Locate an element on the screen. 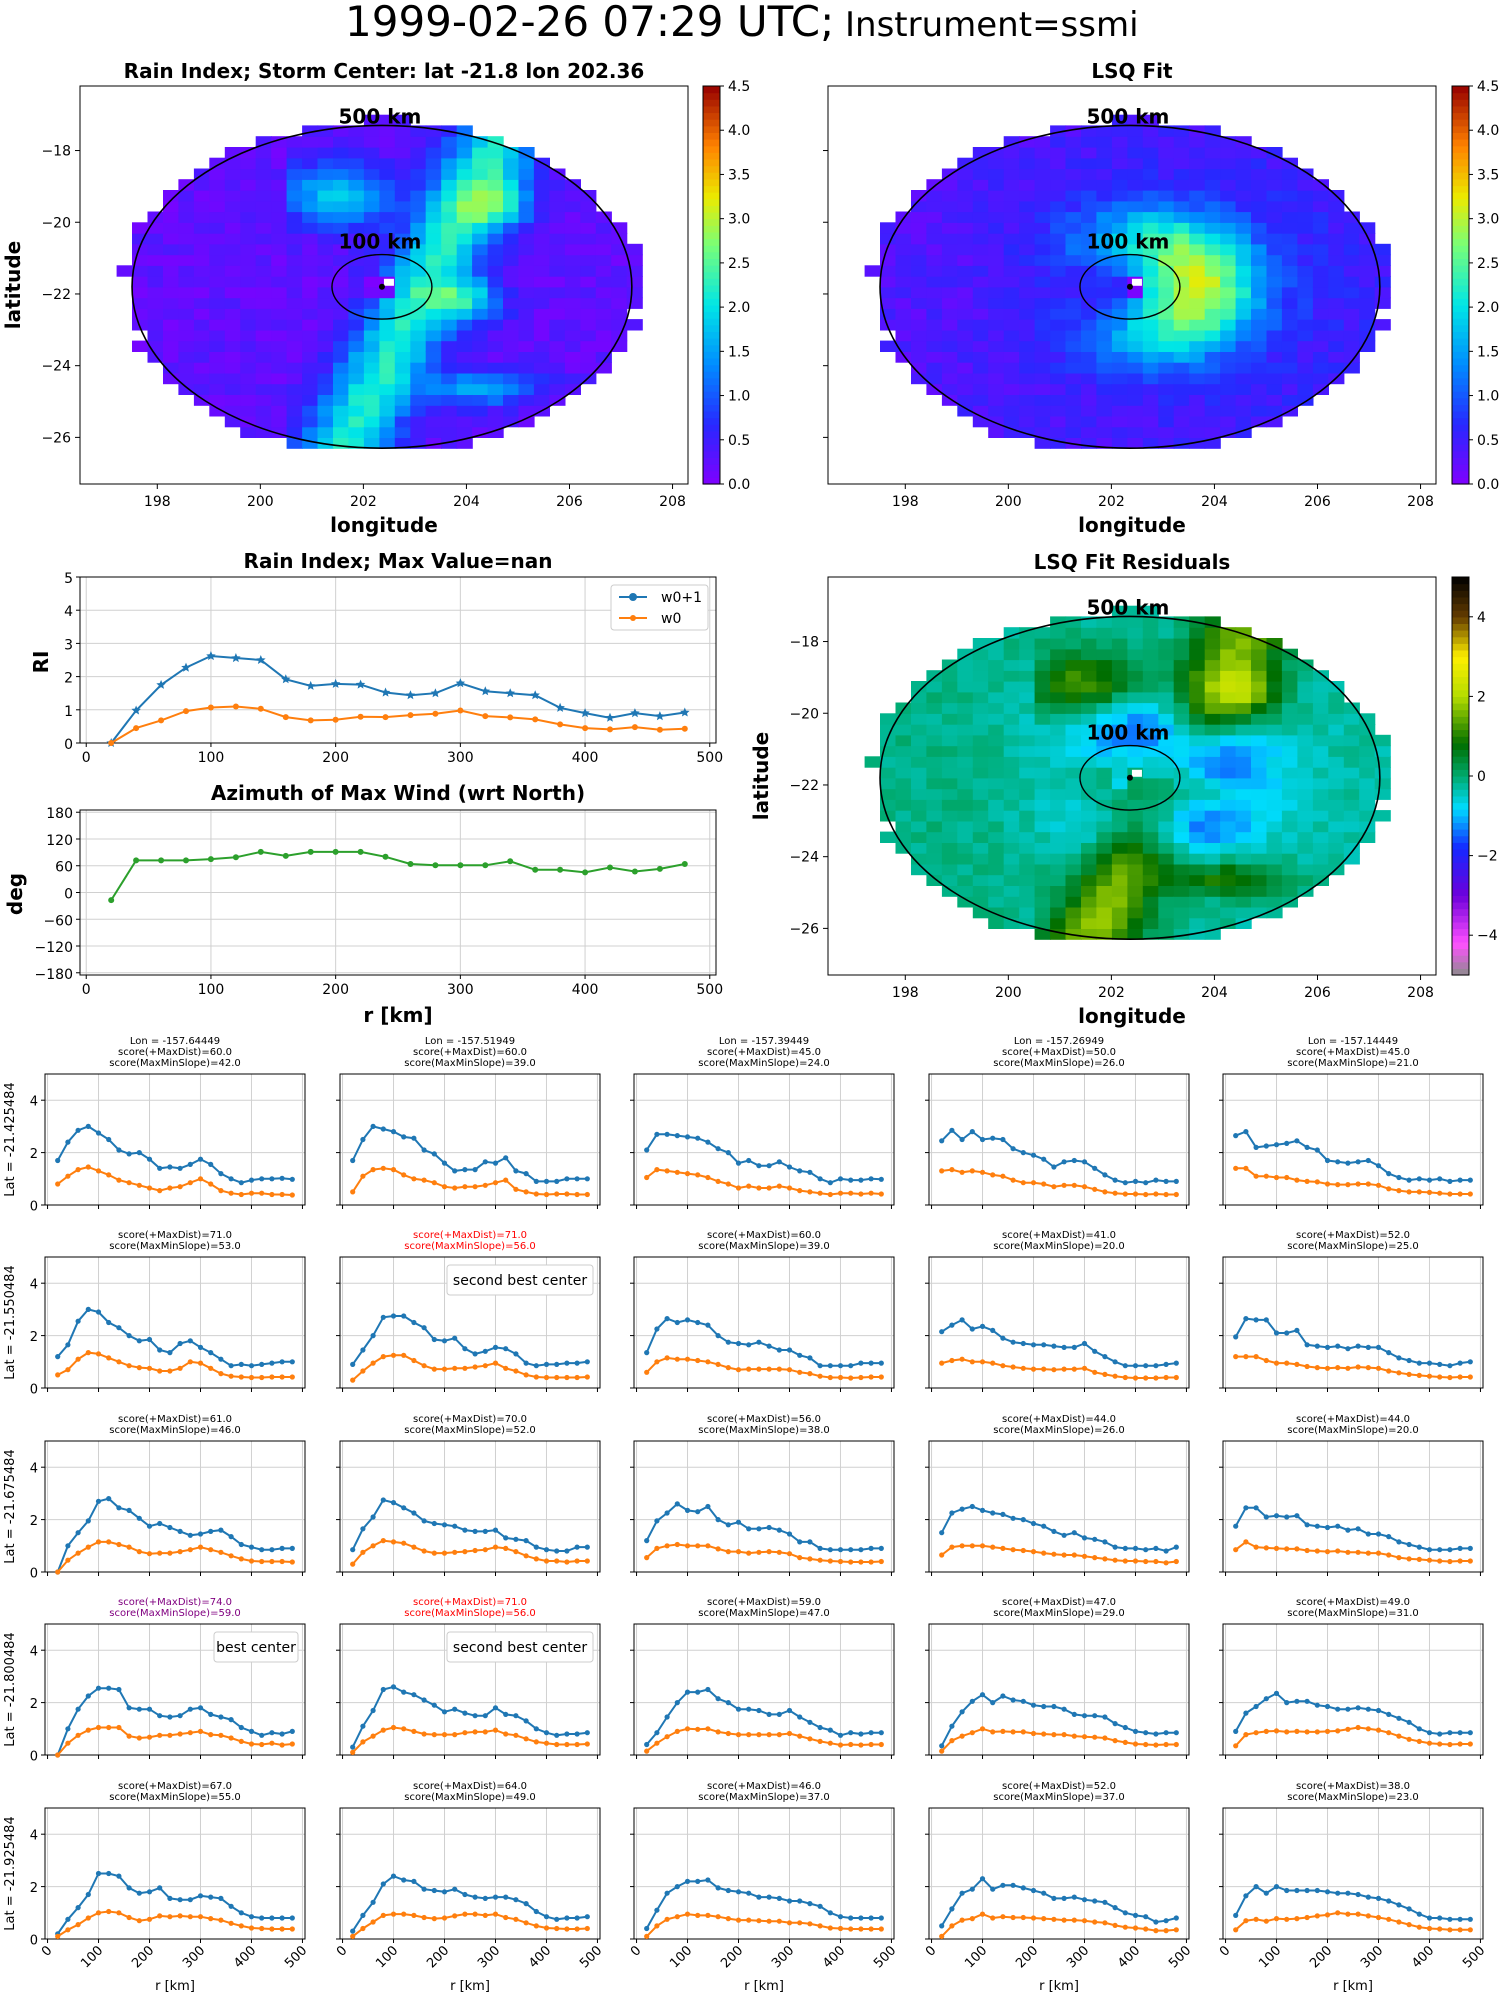  resid-map-colorbar-swatch is located at coordinates (1460, 634).